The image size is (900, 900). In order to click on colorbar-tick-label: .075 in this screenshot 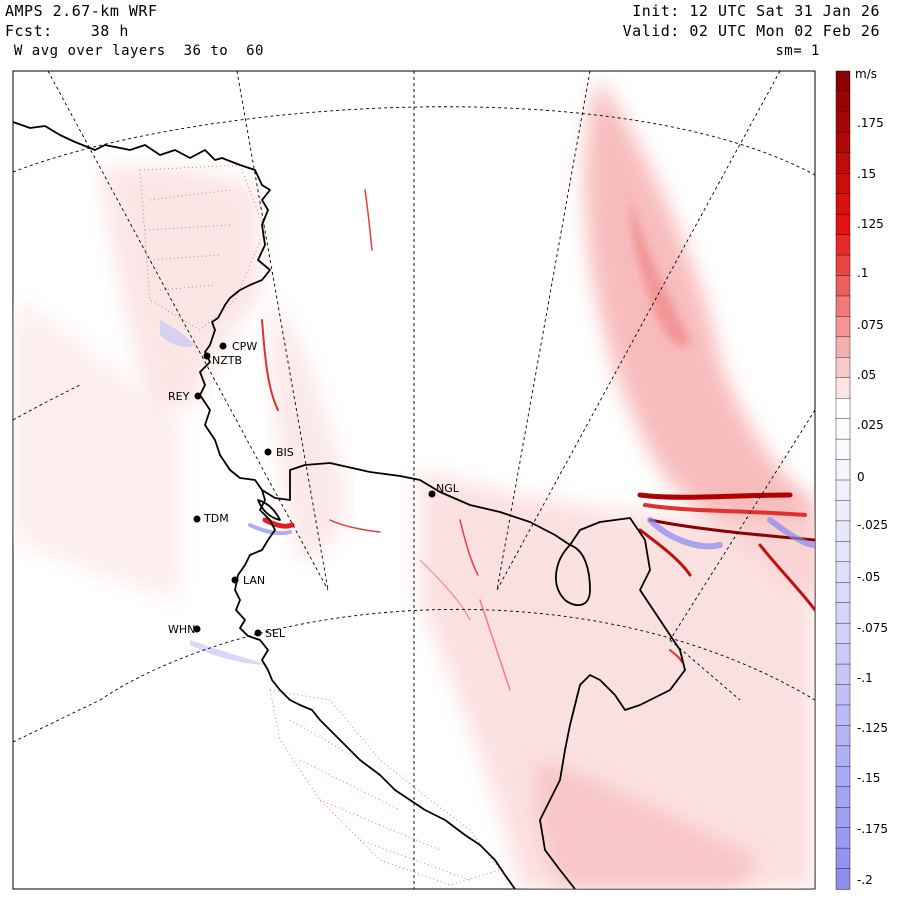, I will do `click(870, 325)`.